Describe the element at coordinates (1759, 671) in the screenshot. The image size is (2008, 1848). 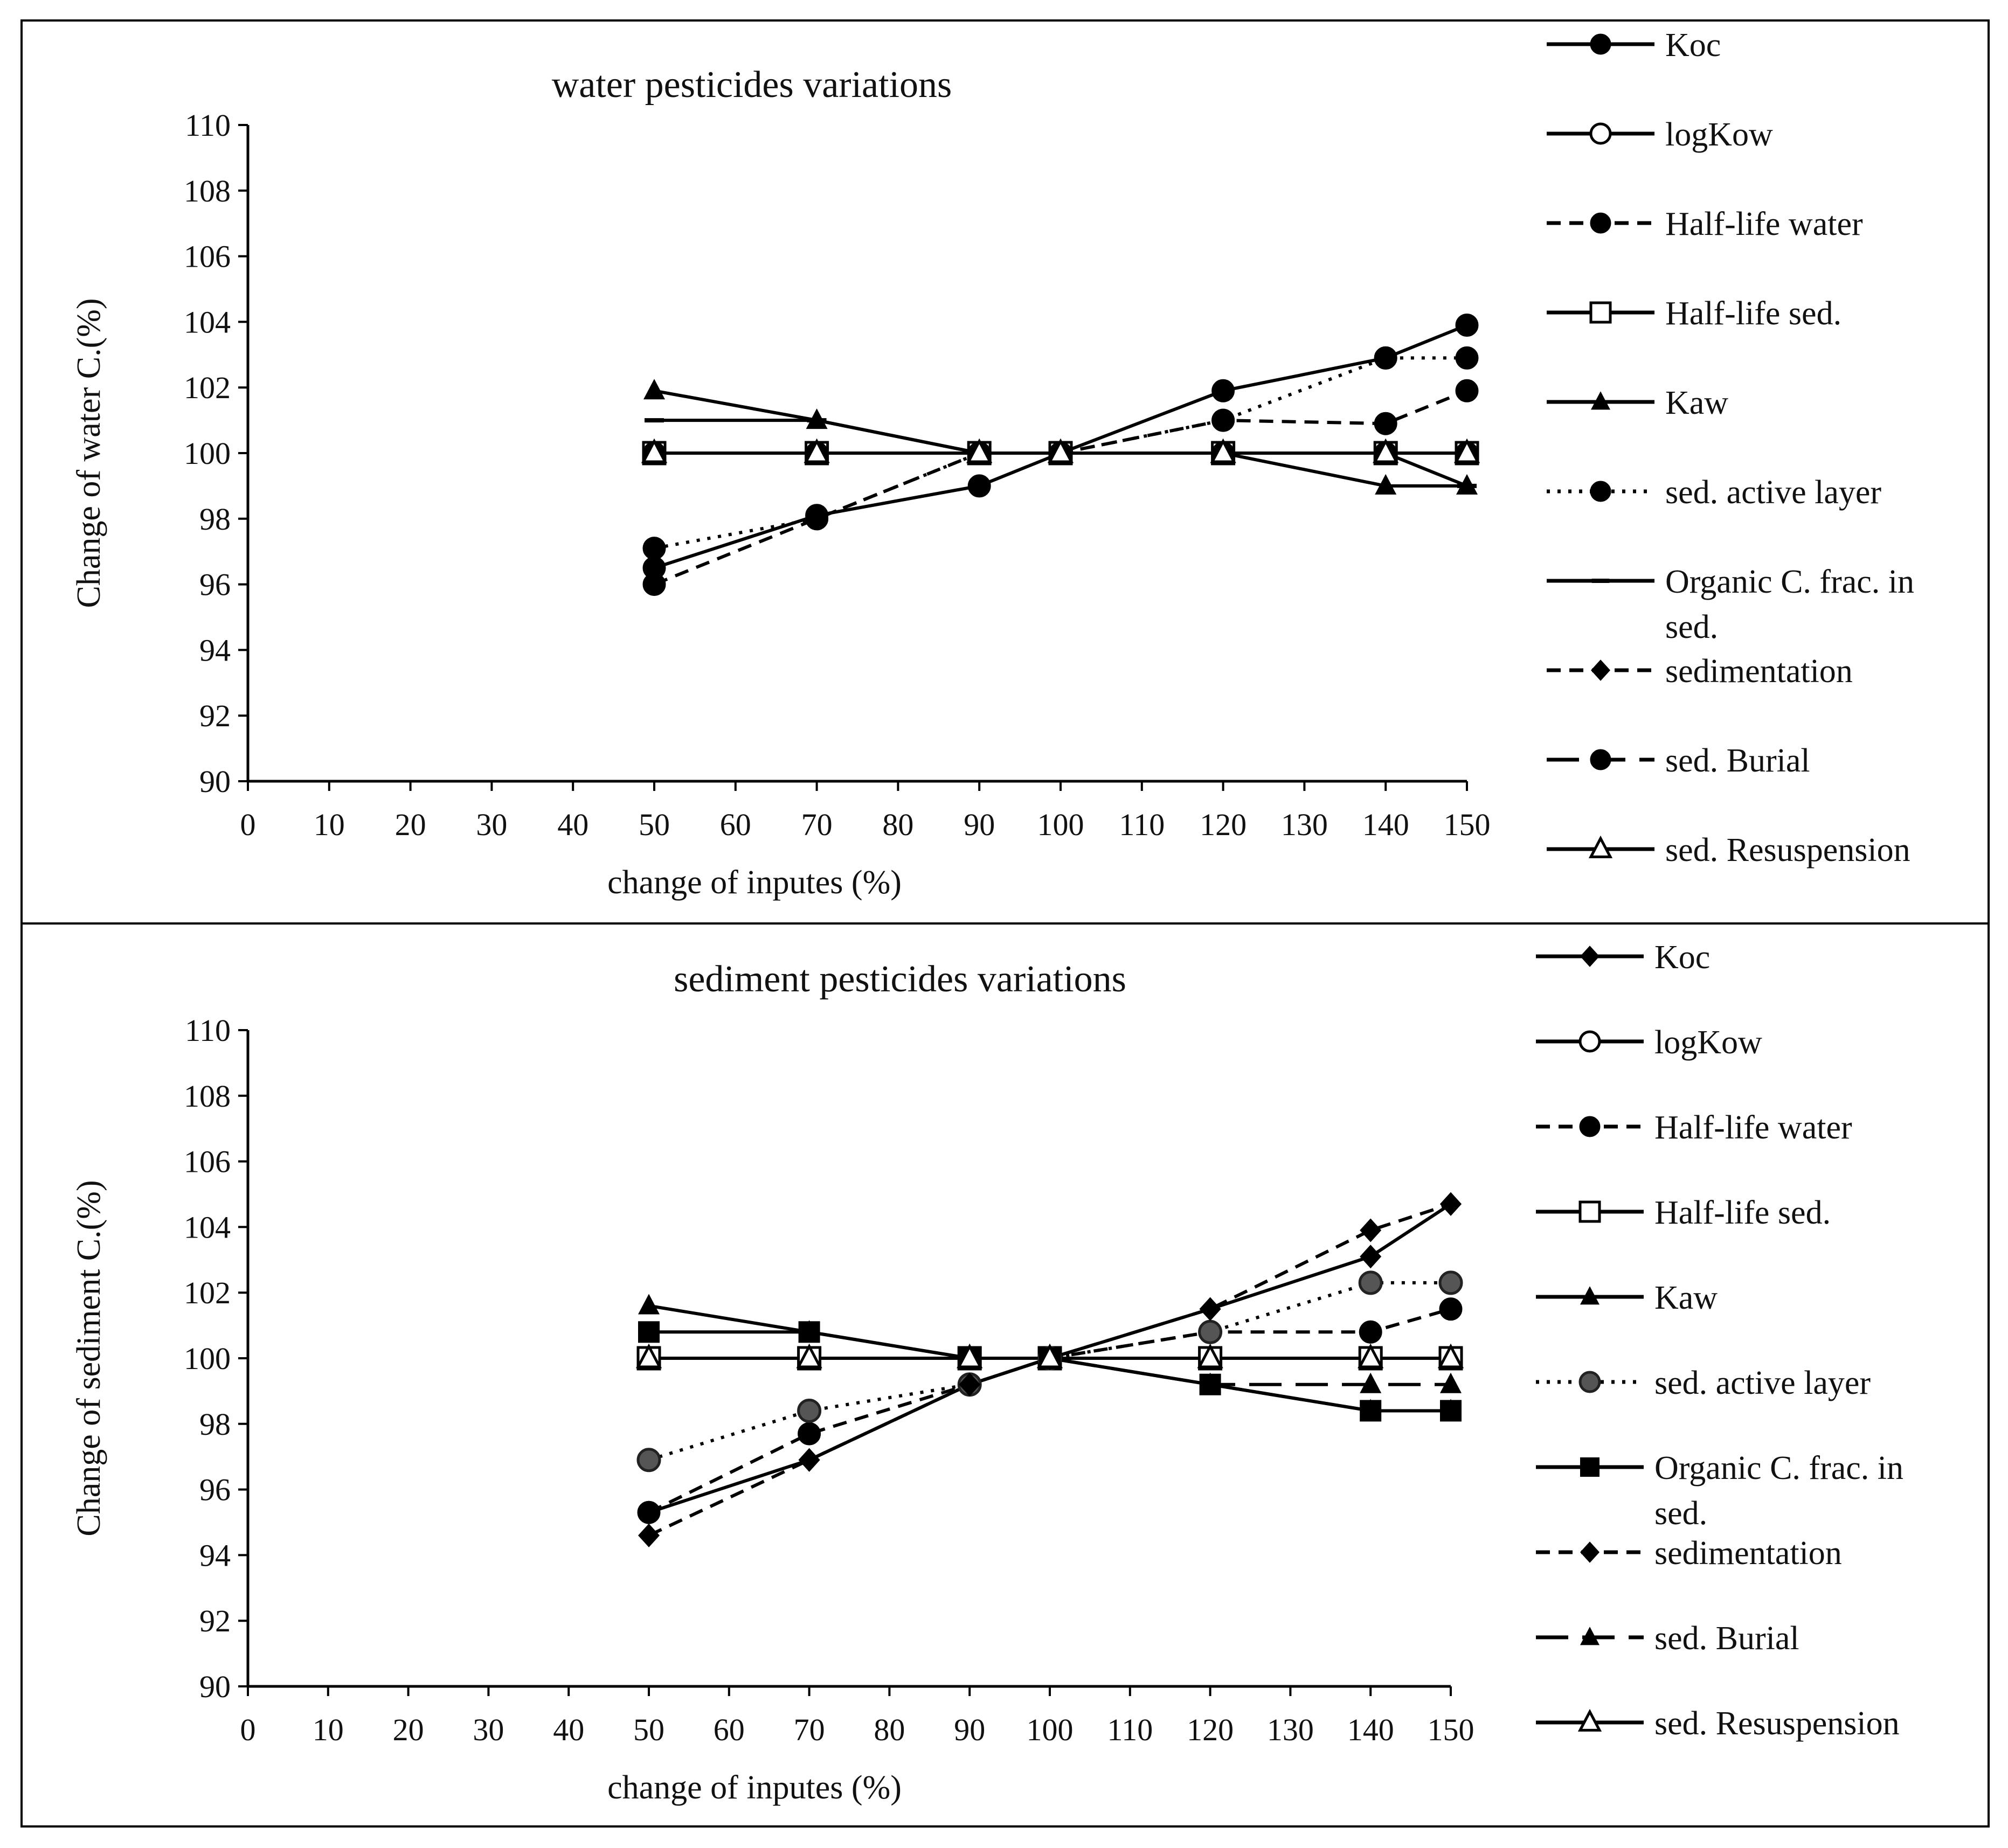
I see `water-legend-label: sedimentation` at that location.